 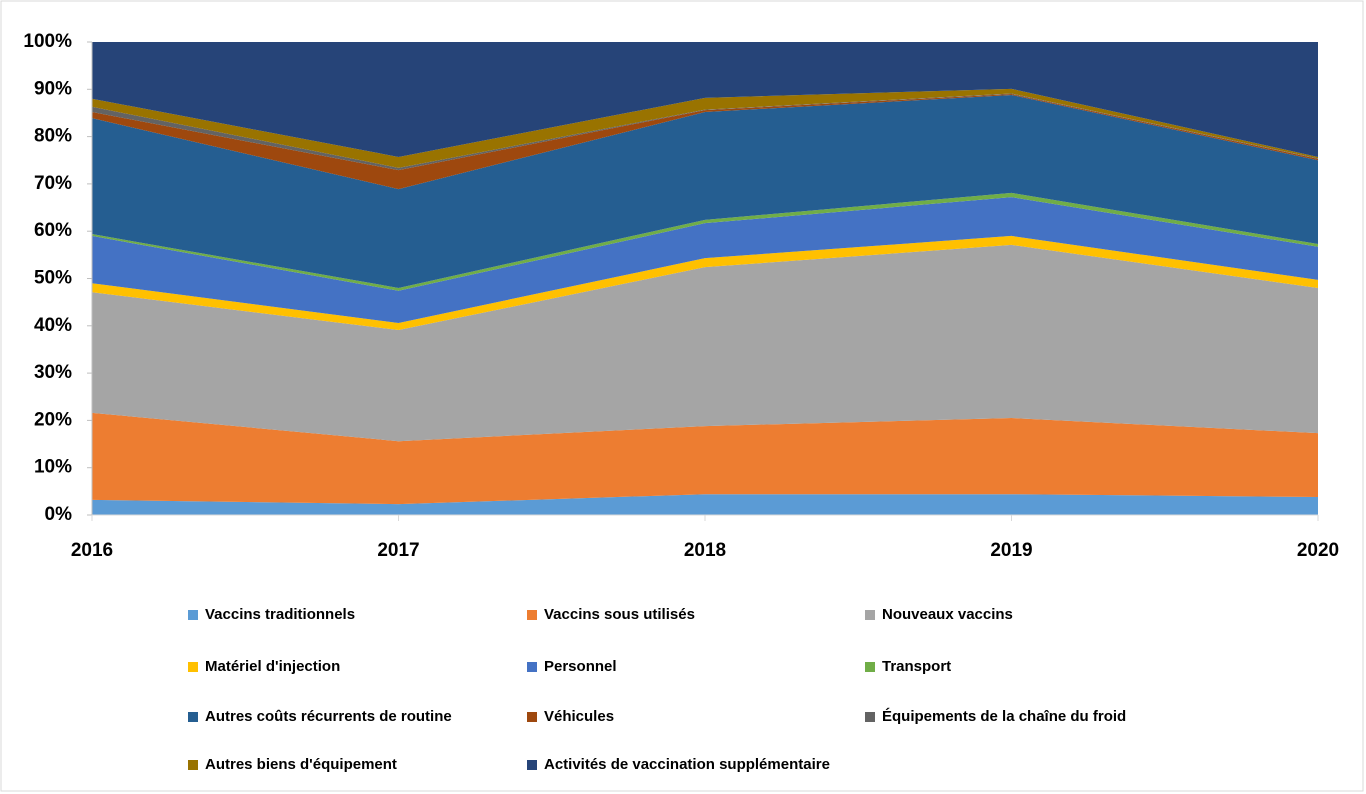 I want to click on legend-label: Transport, so click(x=916, y=666).